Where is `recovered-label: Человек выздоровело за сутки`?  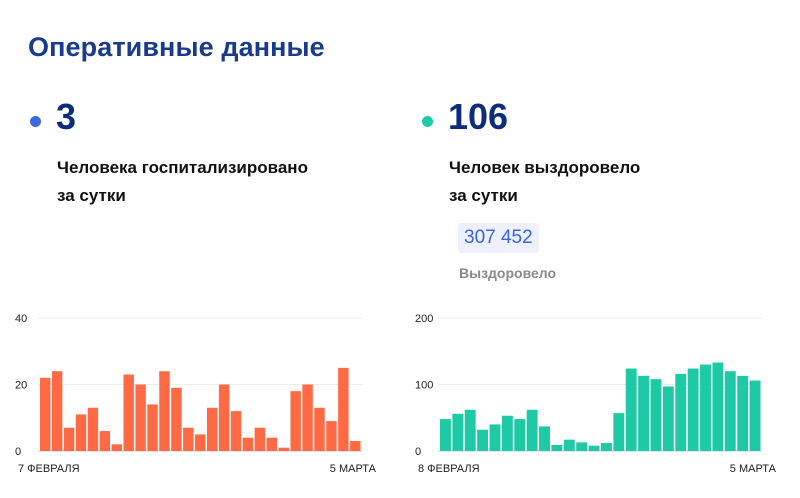
recovered-label: Человек выздоровело за сутки is located at coordinates (544, 182).